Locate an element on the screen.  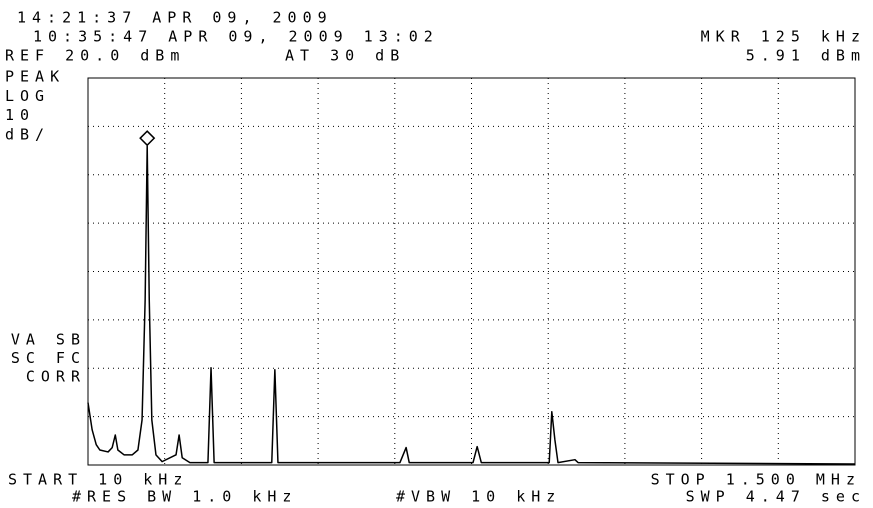
timestamp: 14:21:37 APR 09, 2009 is located at coordinates (175, 18).